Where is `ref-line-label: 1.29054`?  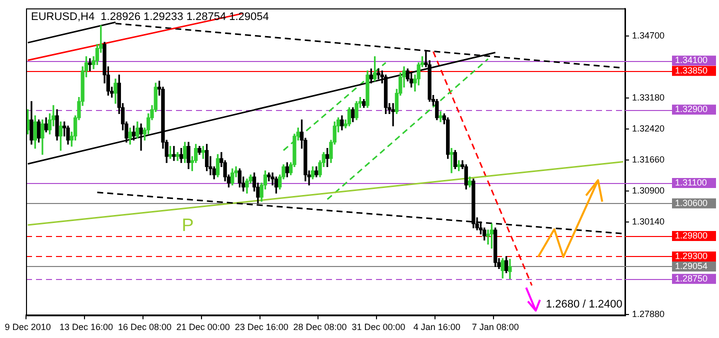
ref-line-label: 1.29054 is located at coordinates (691, 265).